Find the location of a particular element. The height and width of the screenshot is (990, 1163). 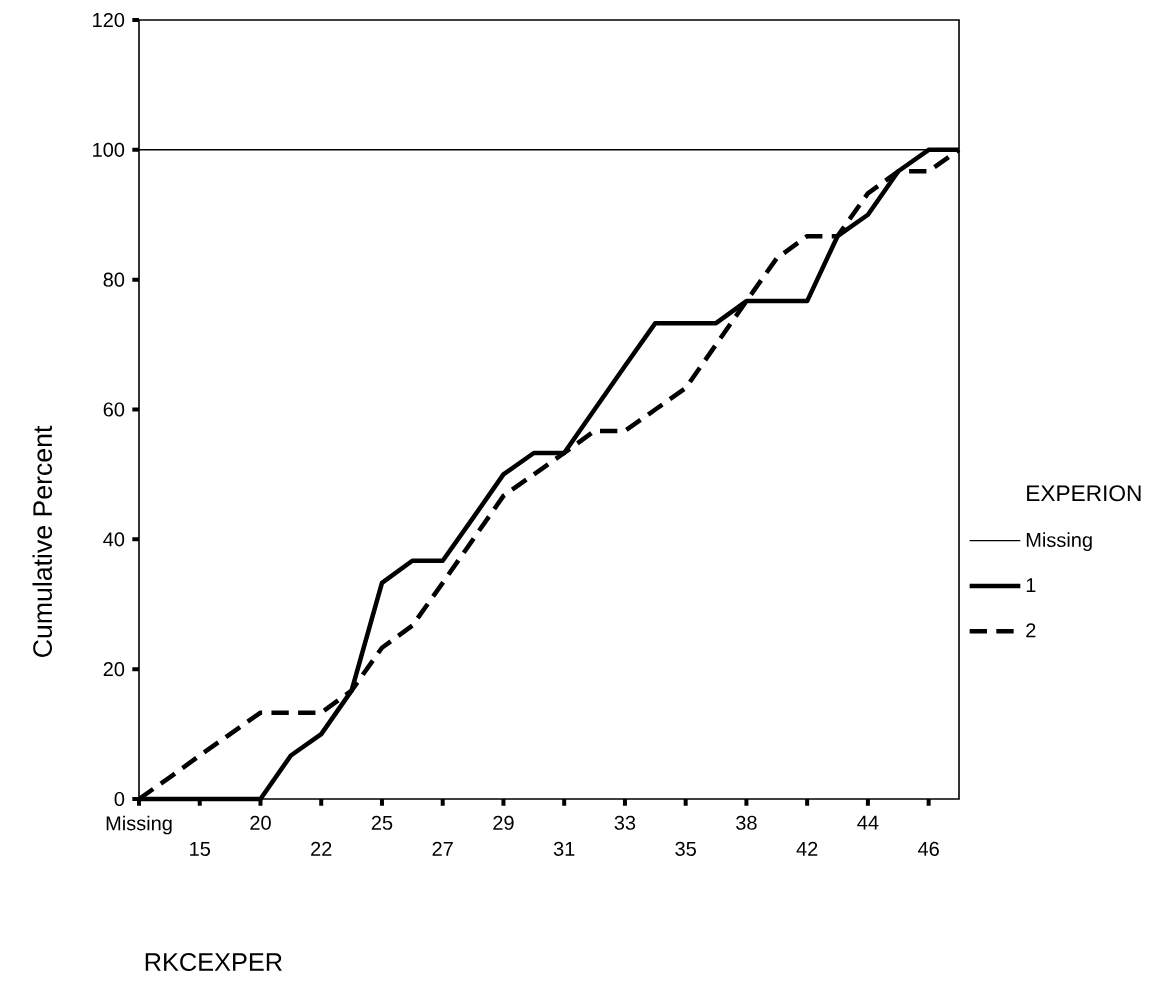

legend-label: 2 is located at coordinates (1031, 630).